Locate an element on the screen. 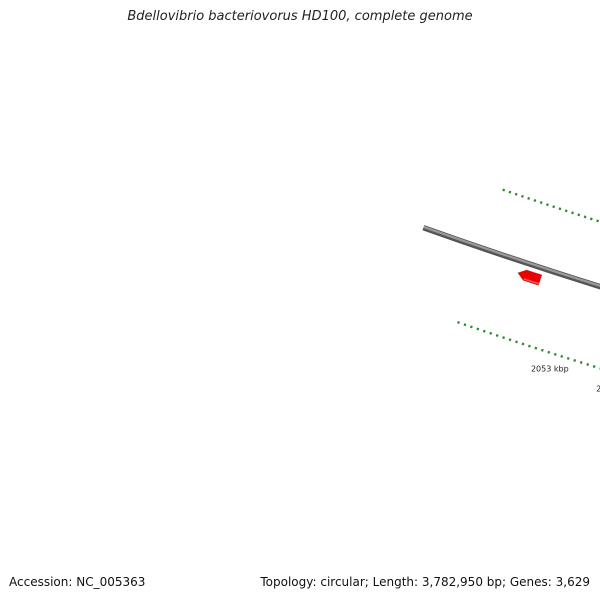 Image resolution: width=600 pixels, height=600 pixels. inner-tick-ring is located at coordinates (551, 205).